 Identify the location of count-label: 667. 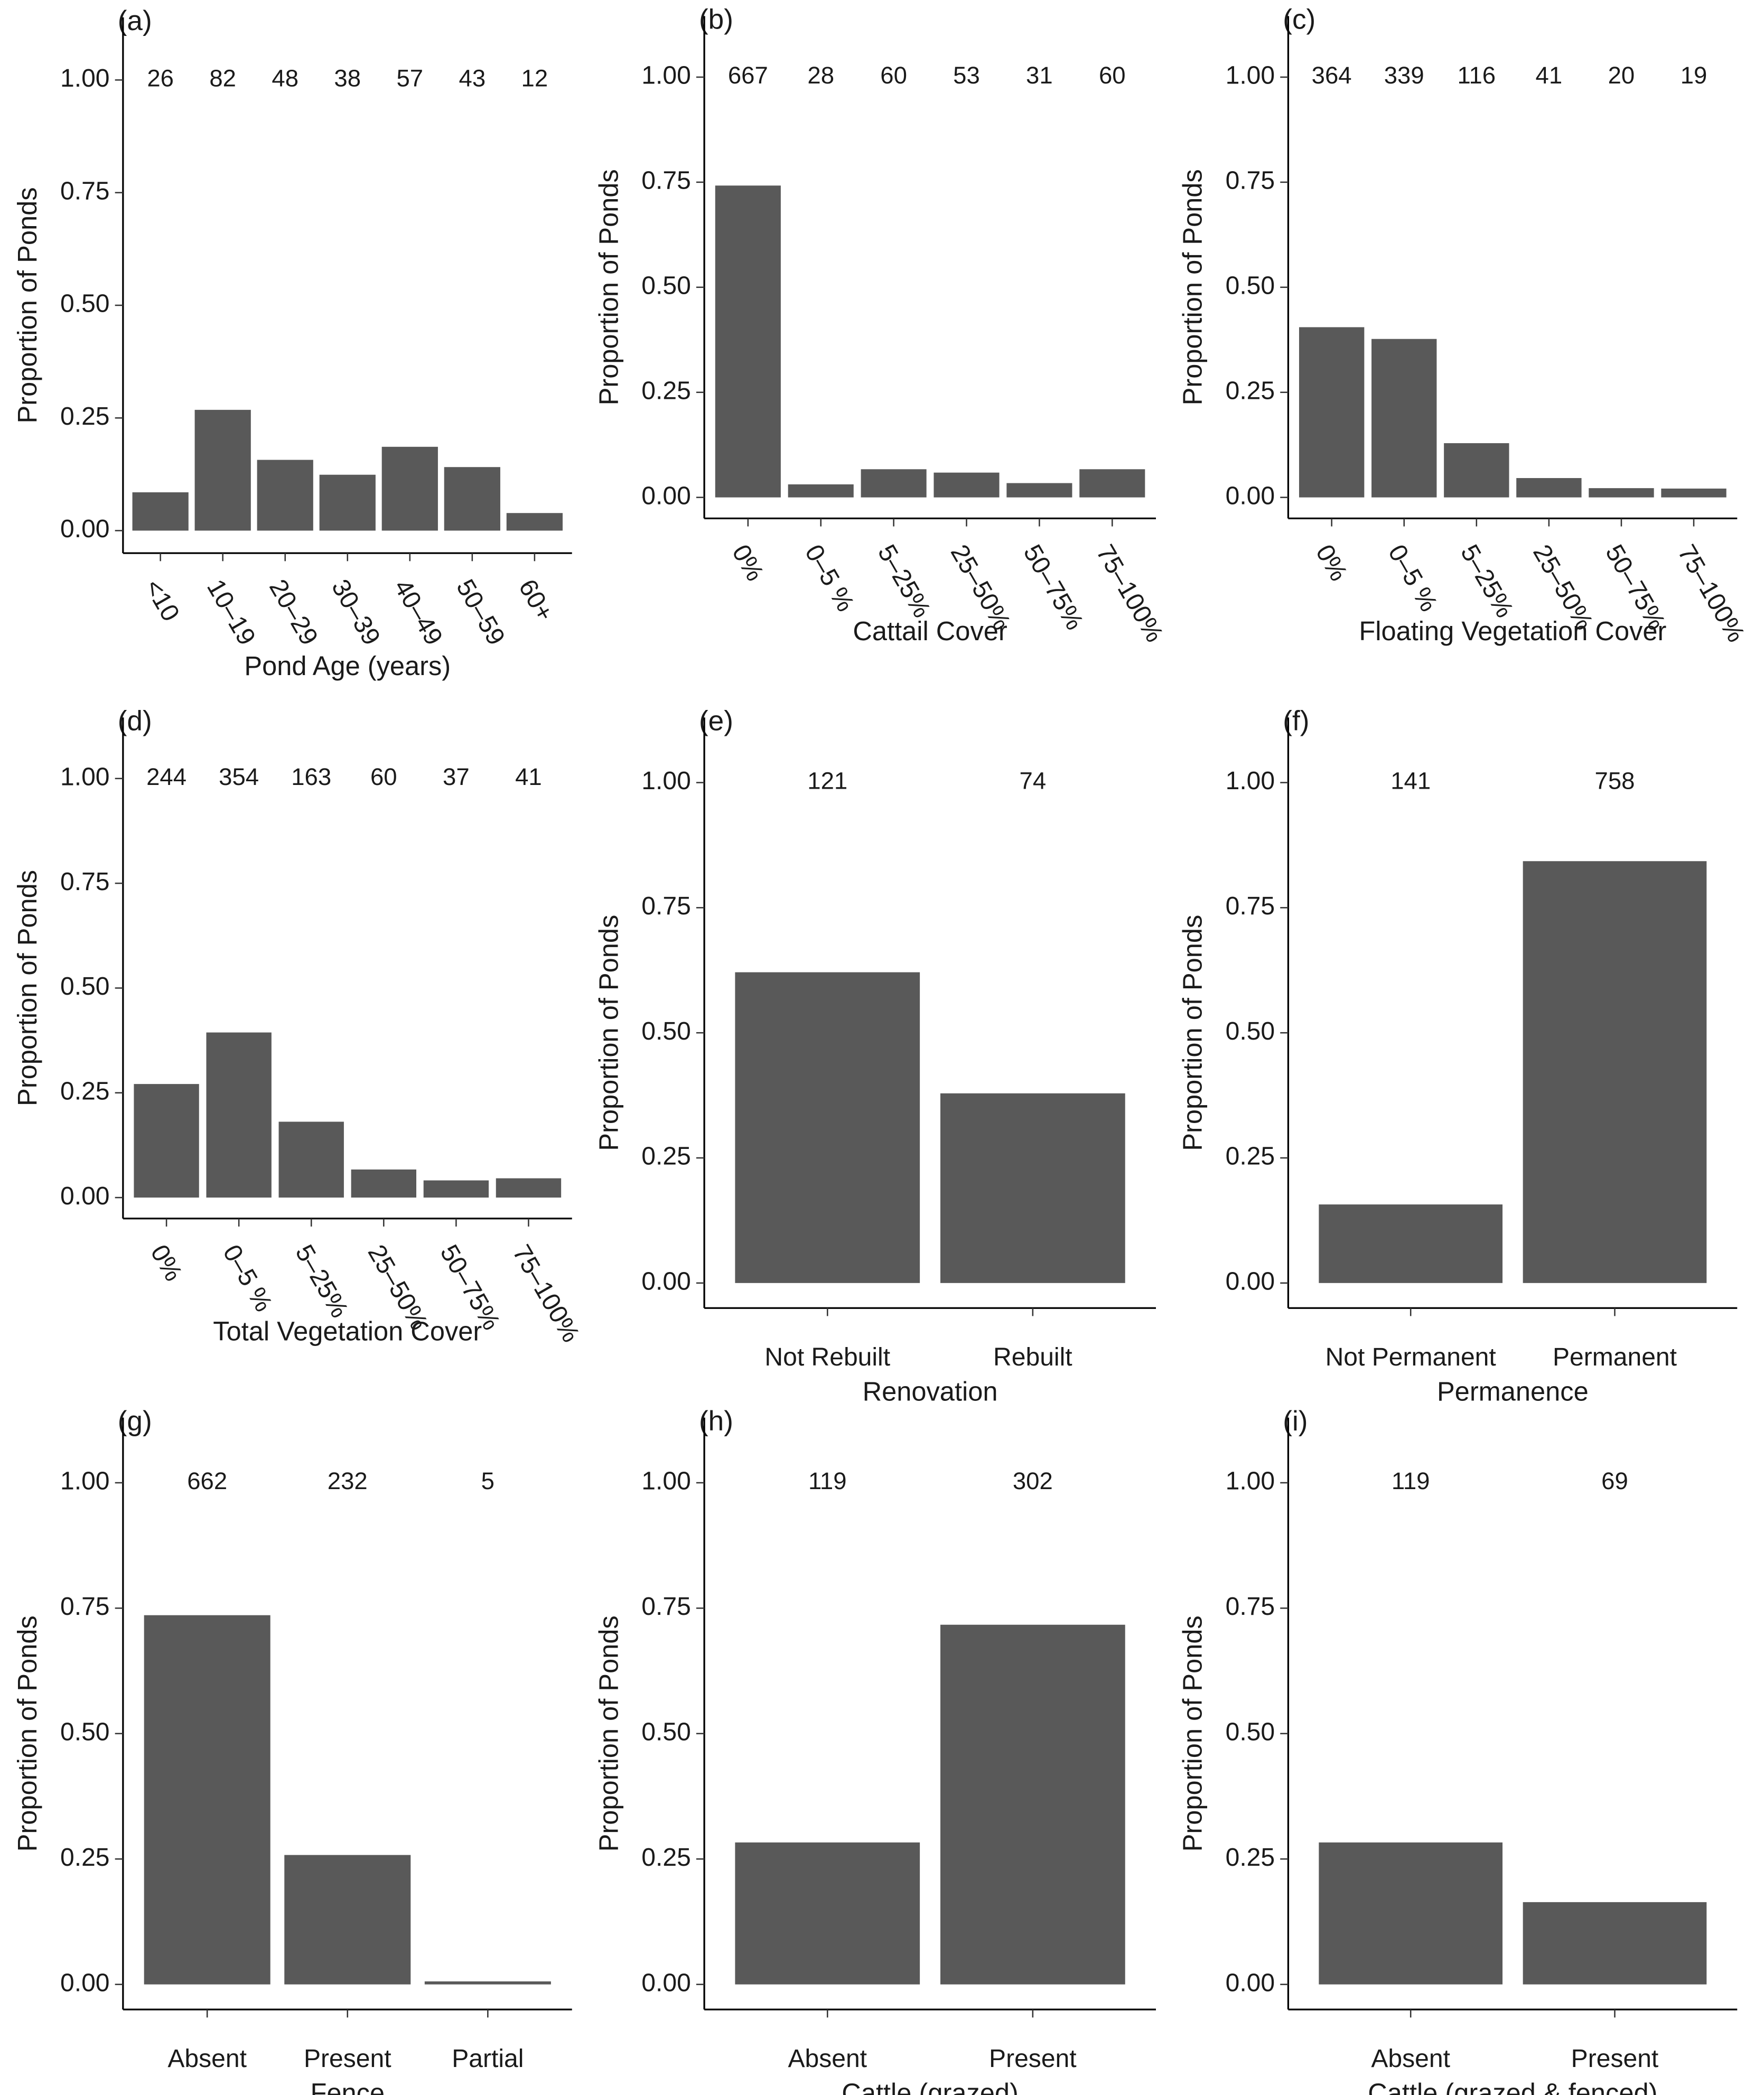
(748, 75).